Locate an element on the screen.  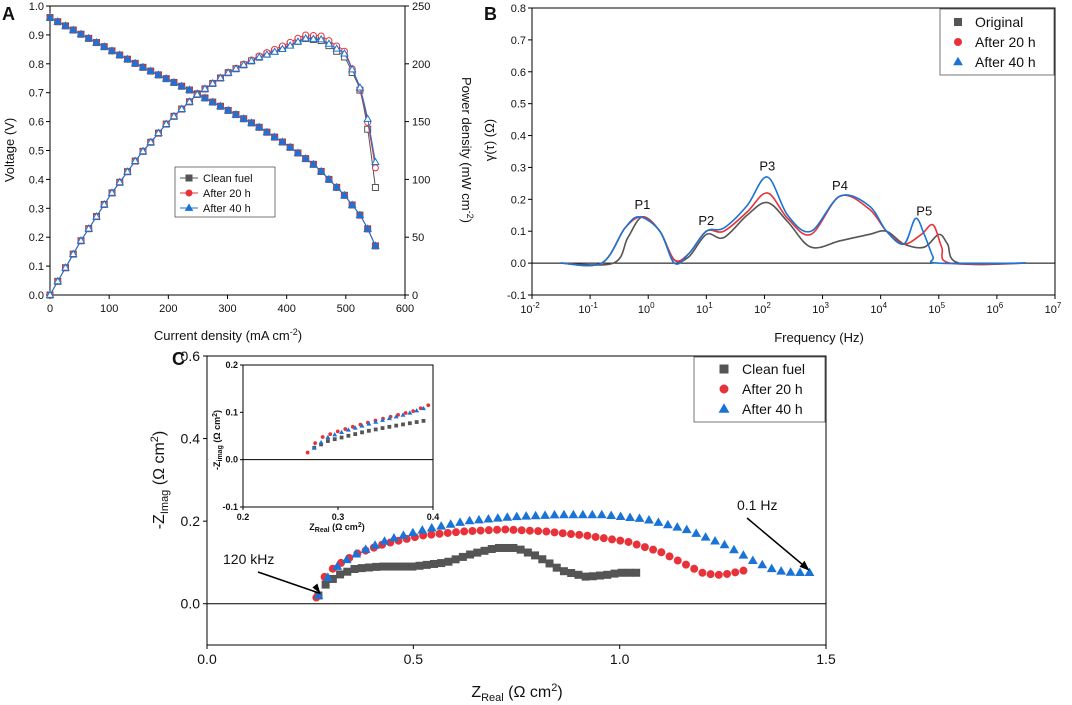
panel-b-x-tick-label: 10² is located at coordinates (762, 308).